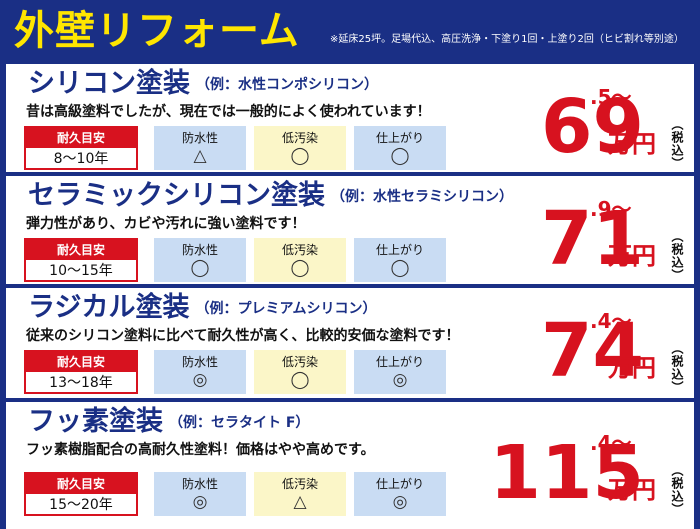  Describe the element at coordinates (81, 505) in the screenshot. I see `durability-value: 15〜20年` at that location.